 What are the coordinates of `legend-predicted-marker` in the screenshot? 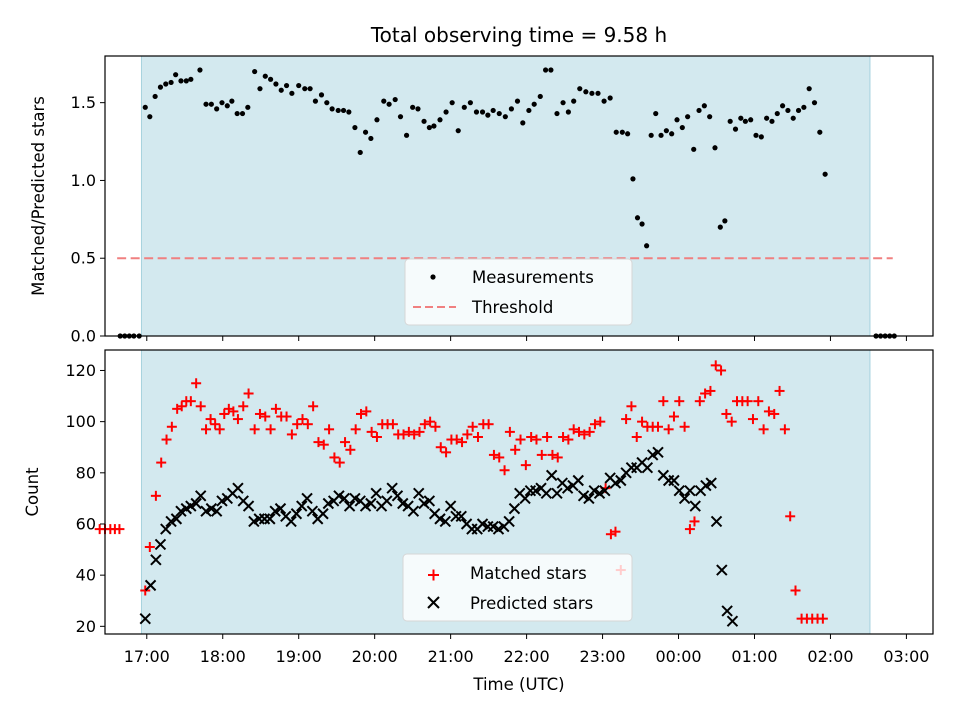 It's located at (433, 602).